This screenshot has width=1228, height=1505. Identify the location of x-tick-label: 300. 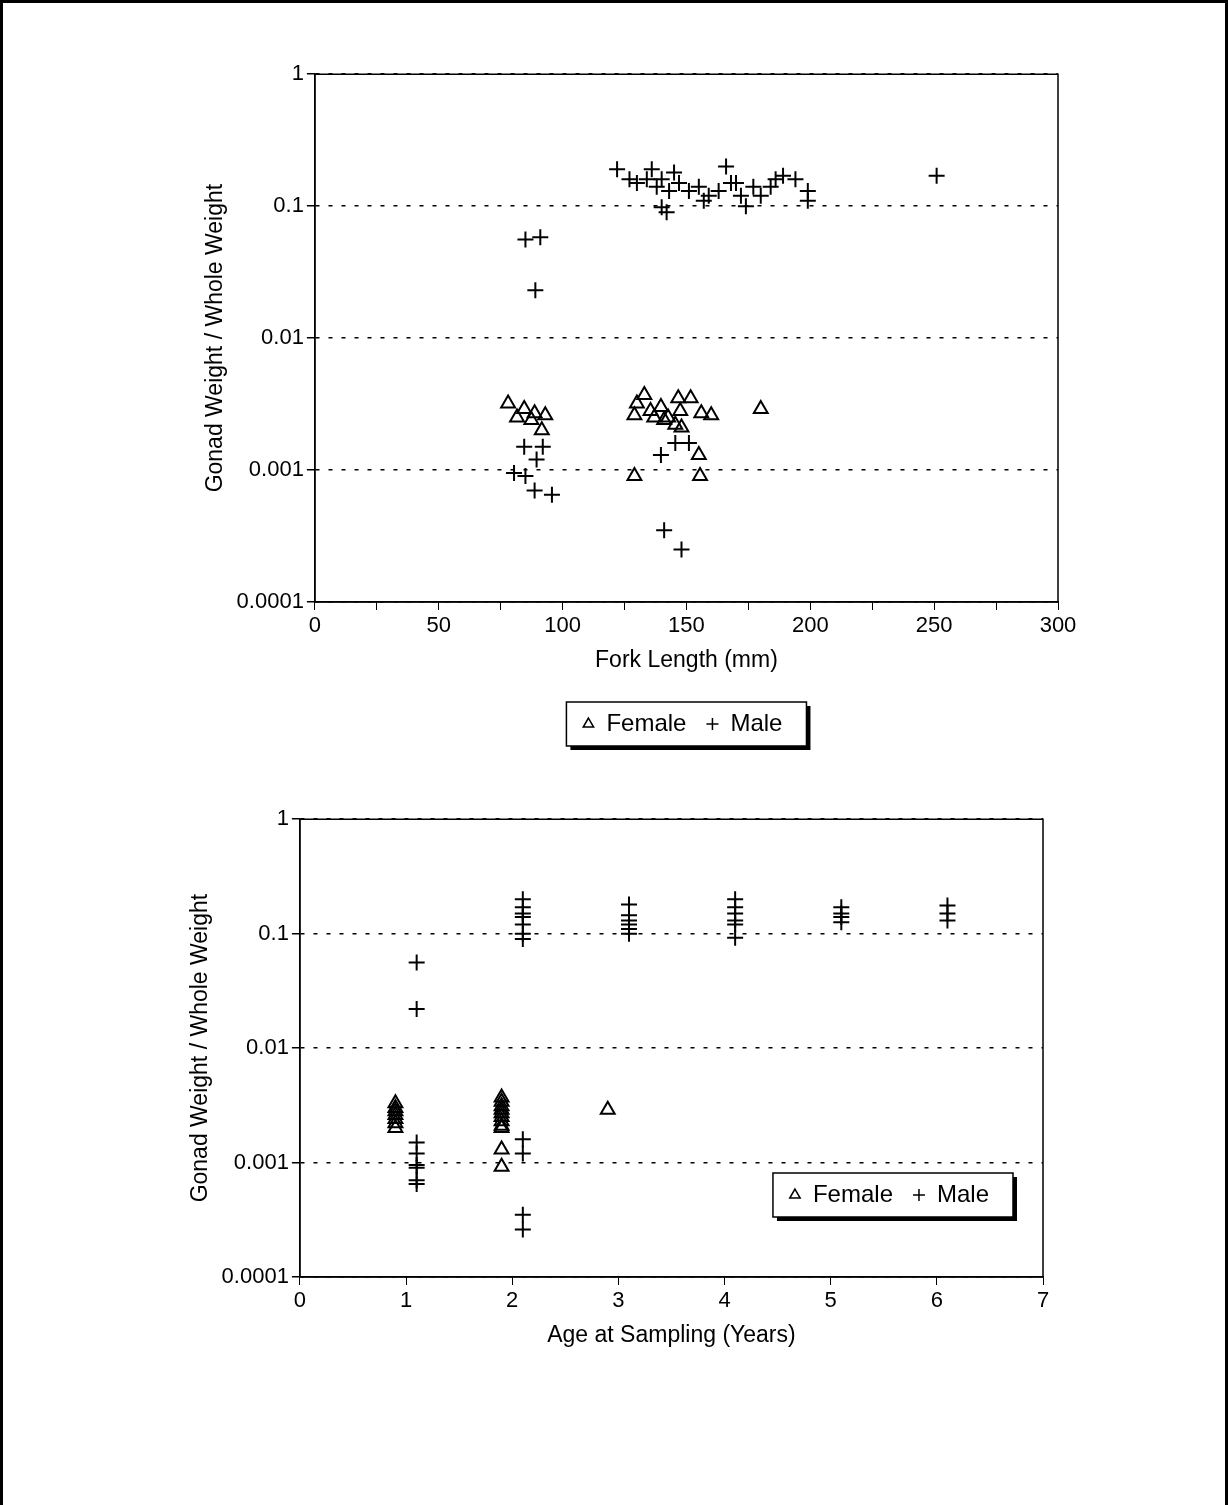
(1058, 625).